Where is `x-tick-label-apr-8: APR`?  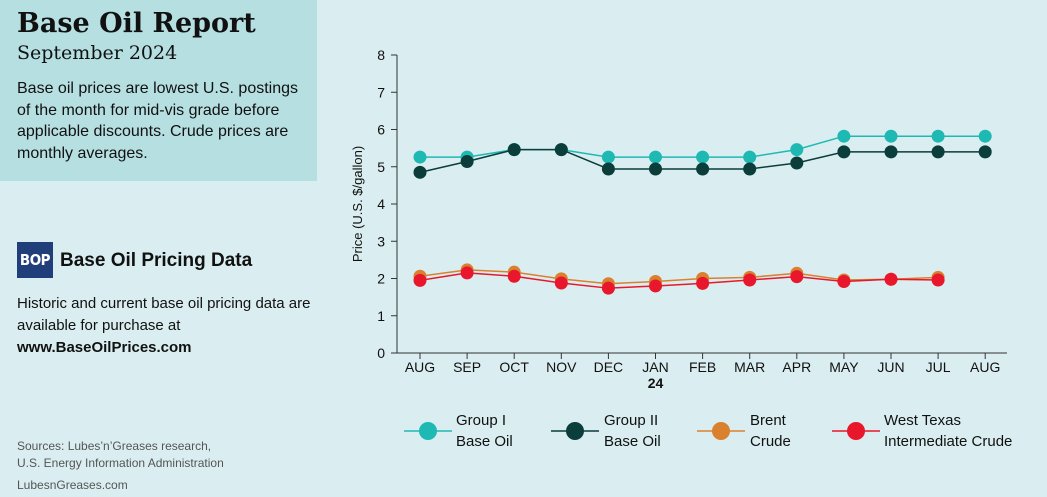 x-tick-label-apr-8: APR is located at coordinates (796, 367).